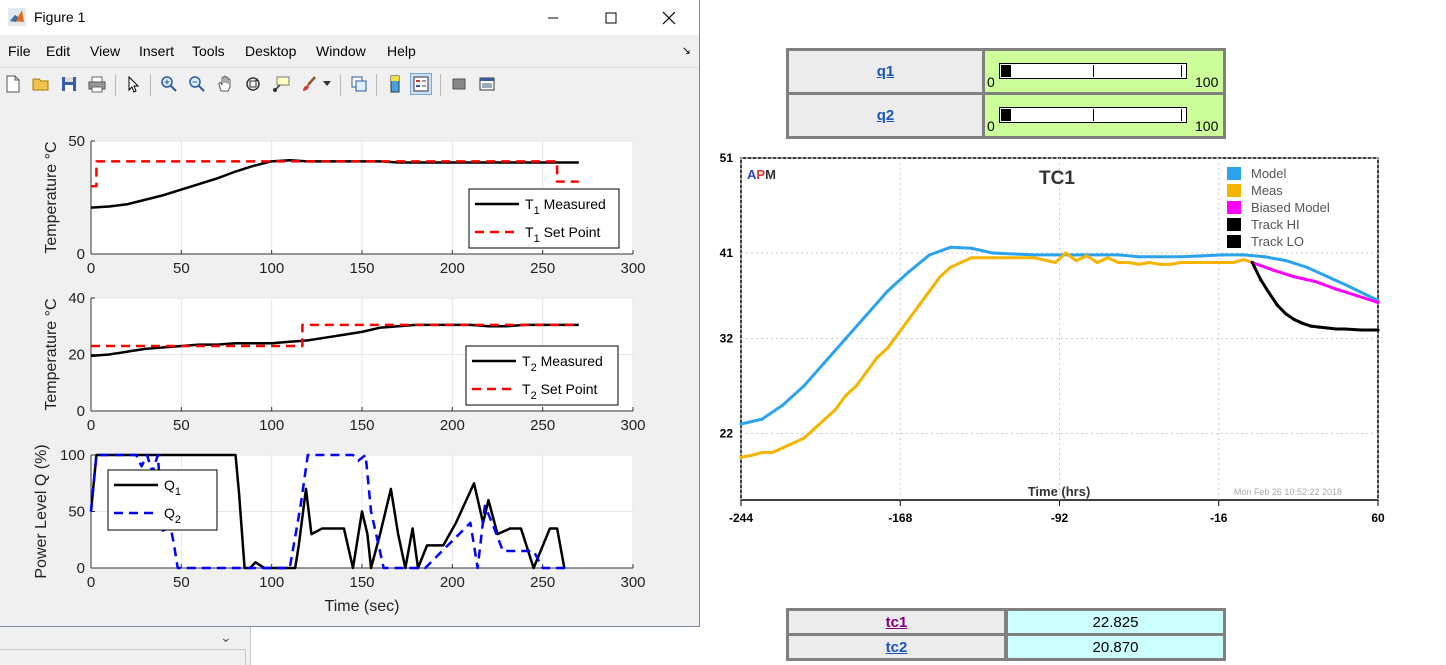 This screenshot has width=1446, height=665. I want to click on colorbar-icon, so click(395, 84).